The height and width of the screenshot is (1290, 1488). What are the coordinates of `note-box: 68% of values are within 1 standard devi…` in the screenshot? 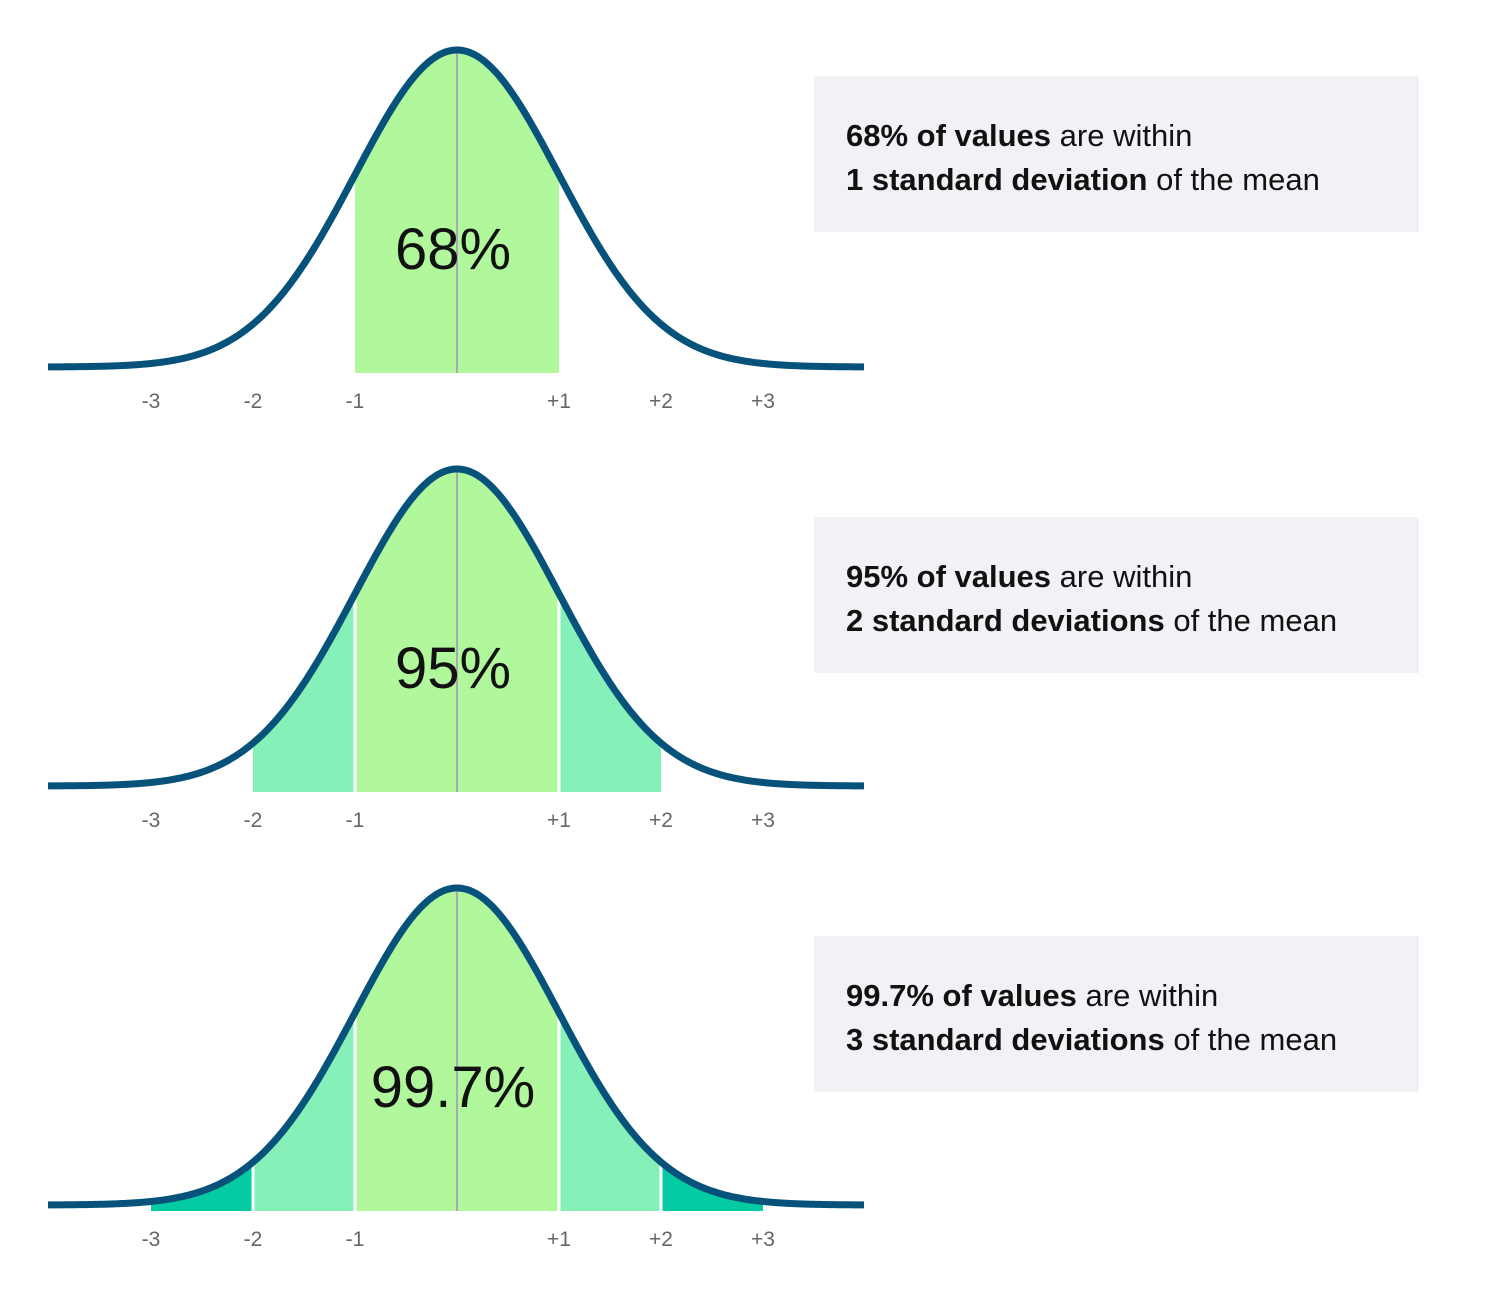 It's located at (1116, 154).